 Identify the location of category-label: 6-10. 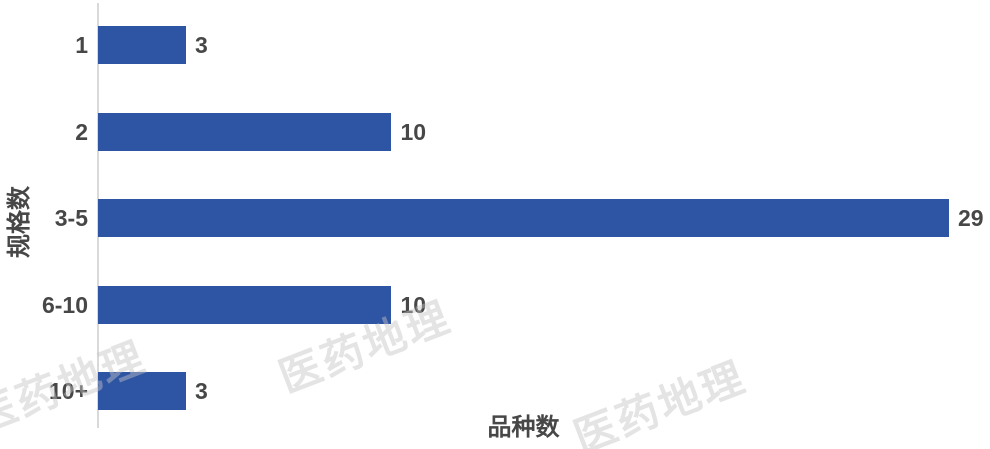
(64, 304).